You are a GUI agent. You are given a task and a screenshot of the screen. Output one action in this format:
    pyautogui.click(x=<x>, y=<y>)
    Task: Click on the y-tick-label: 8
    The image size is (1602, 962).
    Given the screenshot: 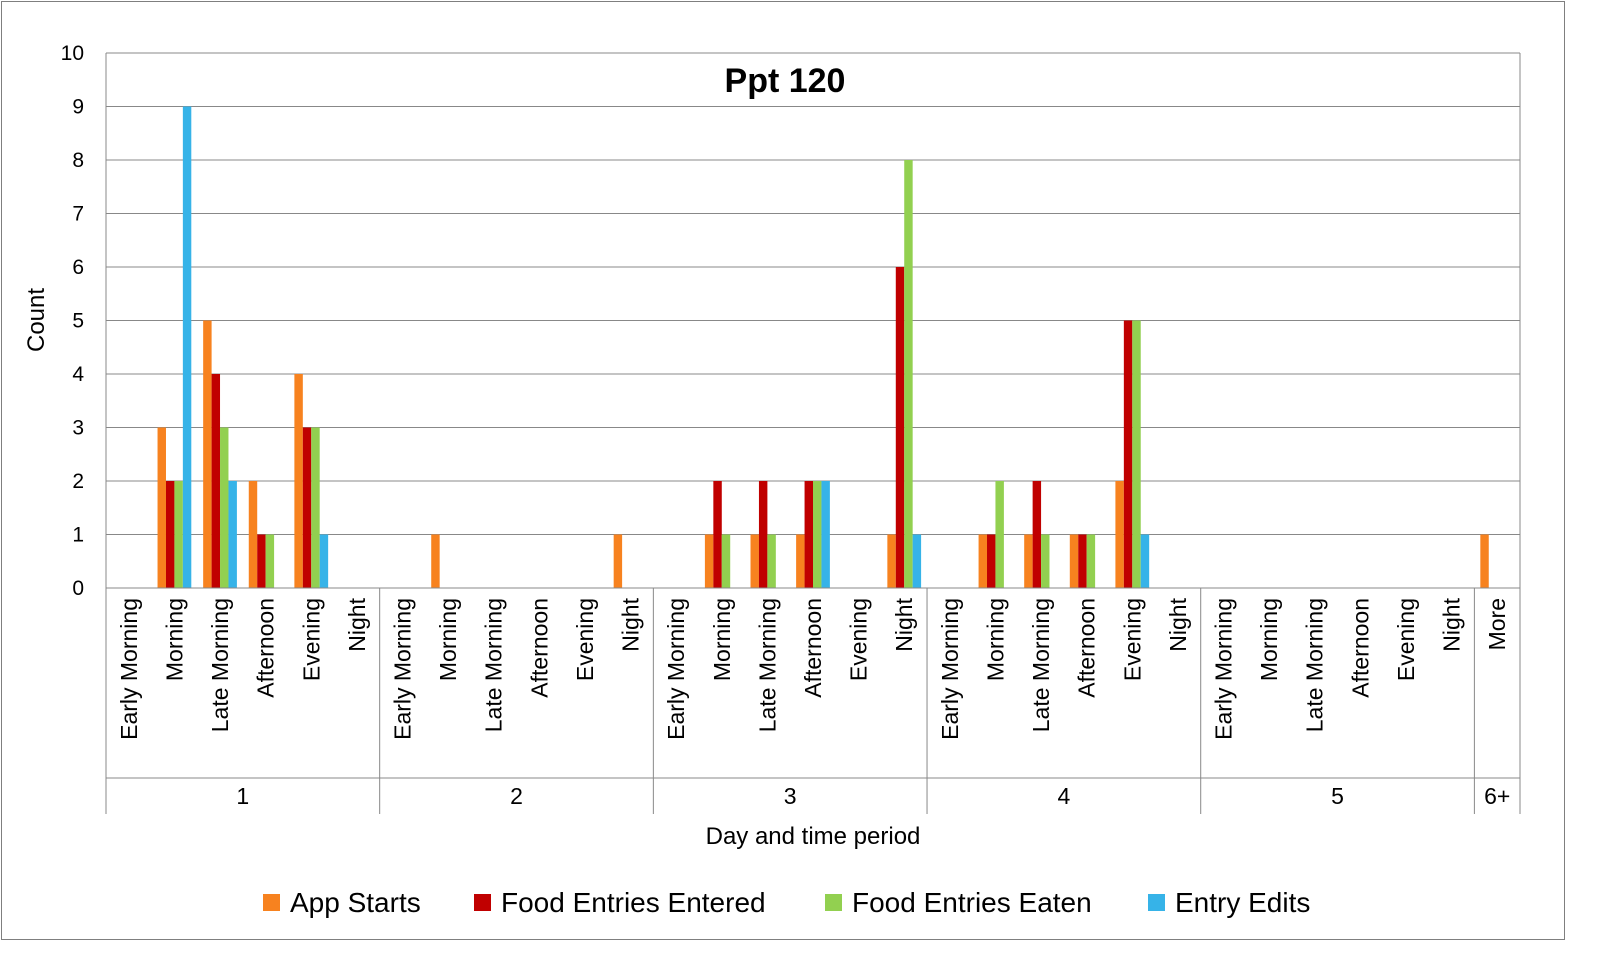 What is the action you would take?
    pyautogui.click(x=78, y=160)
    